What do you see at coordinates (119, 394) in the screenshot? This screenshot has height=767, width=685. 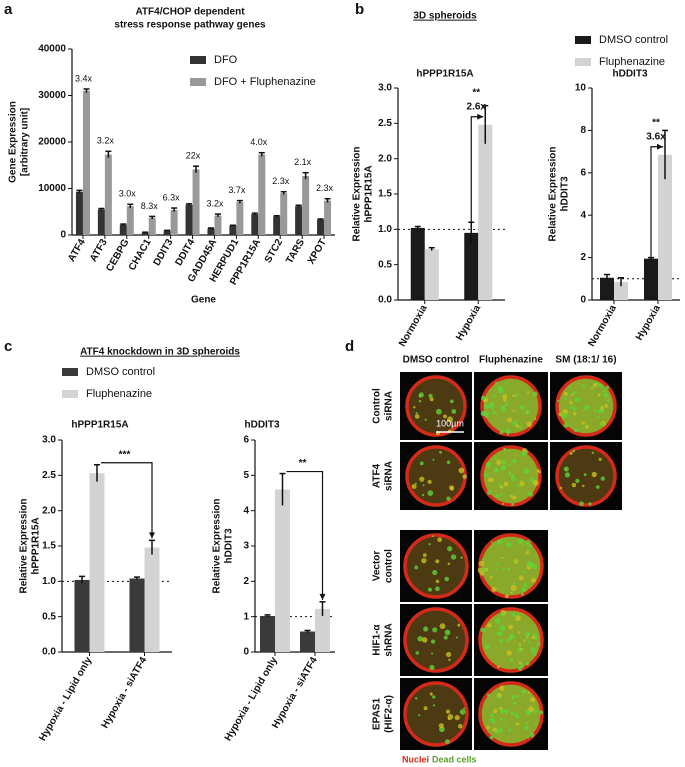 I see `legend-label: Fluphenazine` at bounding box center [119, 394].